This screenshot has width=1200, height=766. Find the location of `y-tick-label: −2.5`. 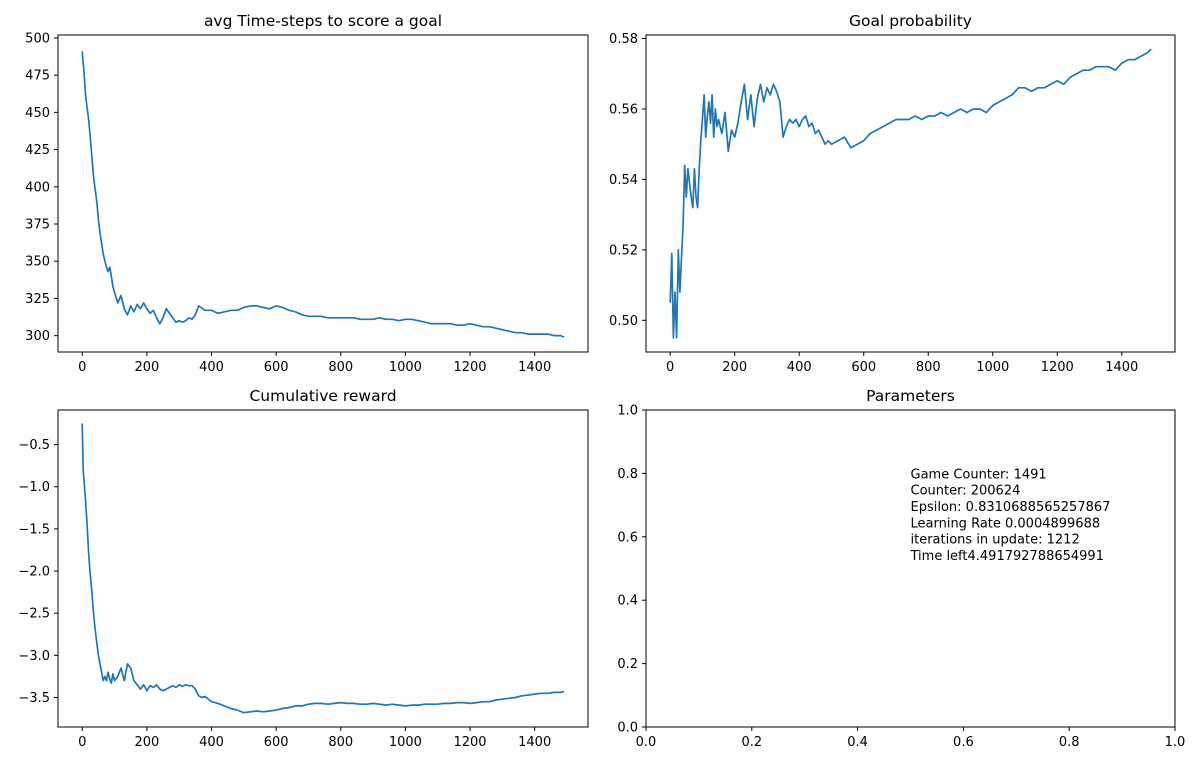

y-tick-label: −2.5 is located at coordinates (34, 614).